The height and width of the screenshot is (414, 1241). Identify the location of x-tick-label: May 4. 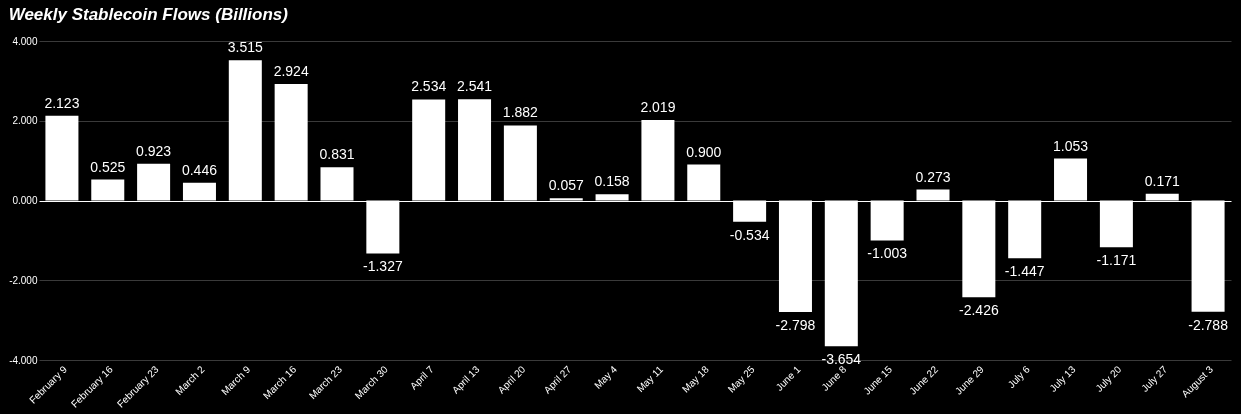
(606, 377).